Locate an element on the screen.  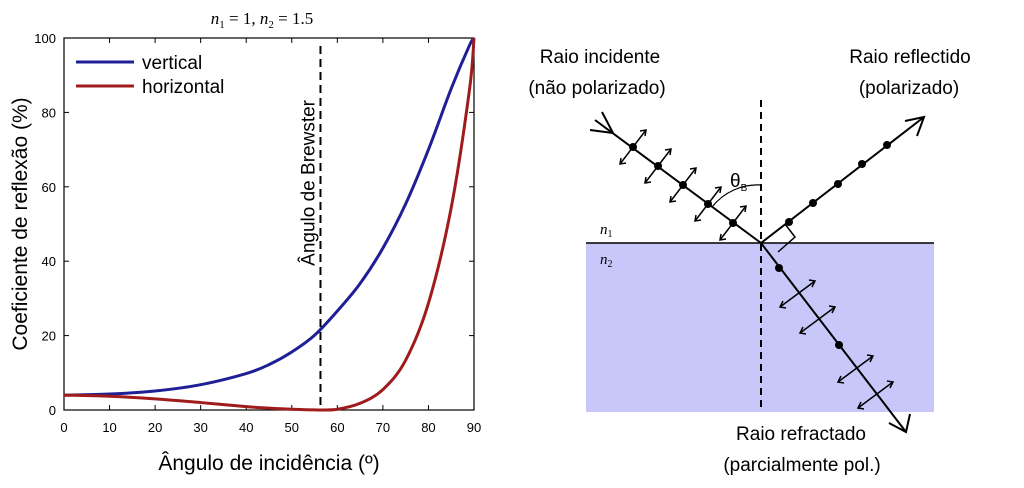
refracted-label-line2: (parcialmente pol.) is located at coordinates (801, 465).